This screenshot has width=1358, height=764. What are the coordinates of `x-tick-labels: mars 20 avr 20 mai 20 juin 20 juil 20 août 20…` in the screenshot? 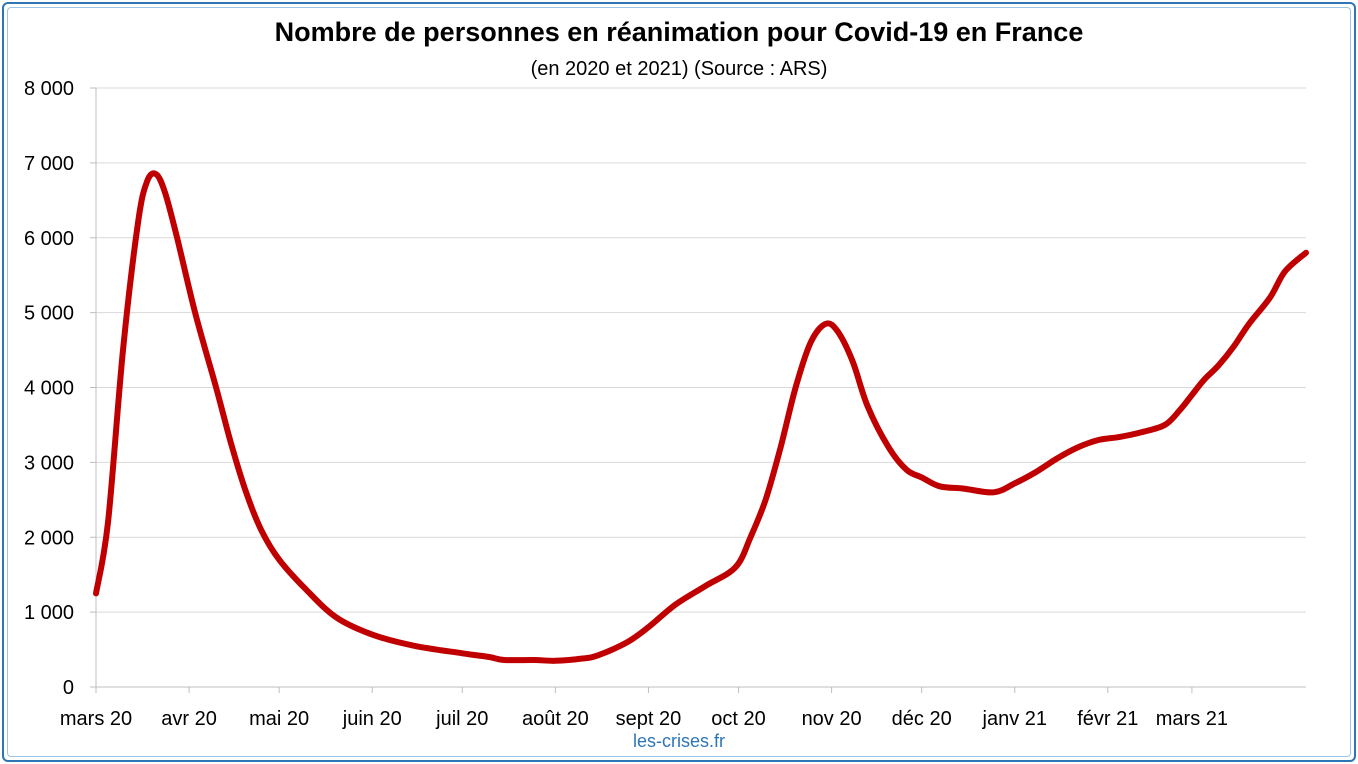 It's located at (644, 719).